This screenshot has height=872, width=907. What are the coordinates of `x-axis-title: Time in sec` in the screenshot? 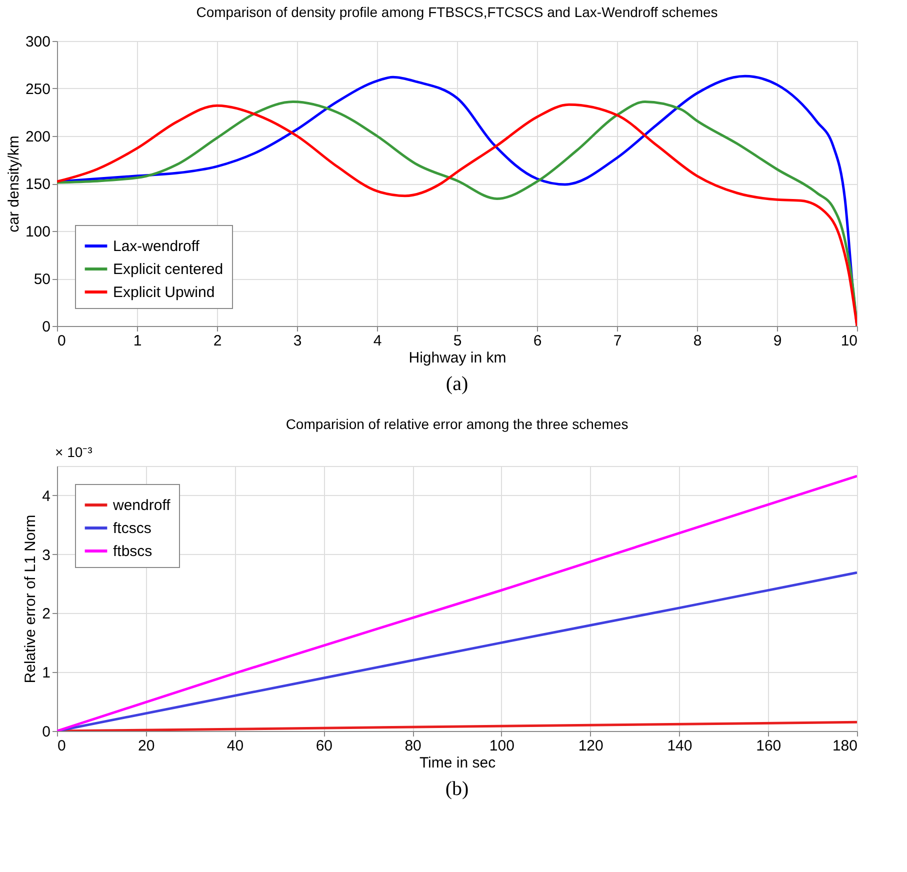 It's located at (457, 763).